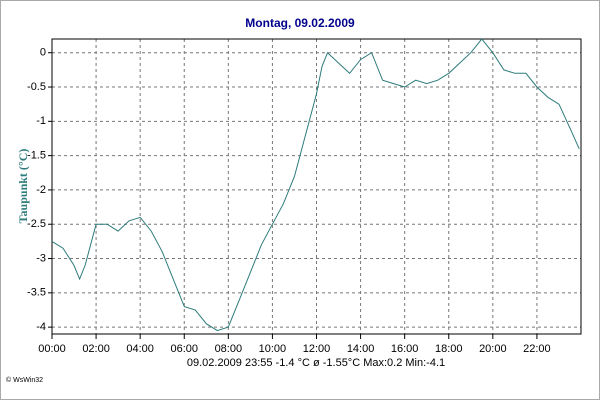 The image size is (600, 400). I want to click on x-tick-label: 20:00, so click(493, 349).